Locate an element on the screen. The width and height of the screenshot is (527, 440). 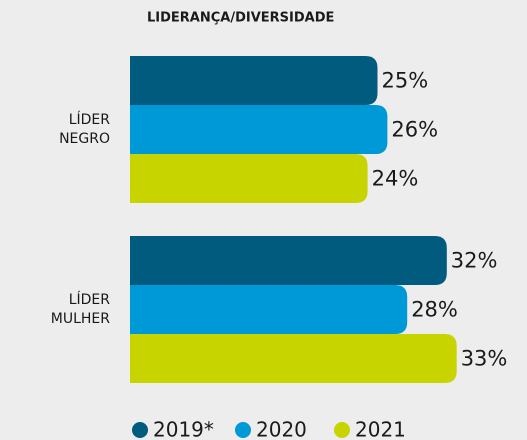
legend-label: 2019* is located at coordinates (183, 429).